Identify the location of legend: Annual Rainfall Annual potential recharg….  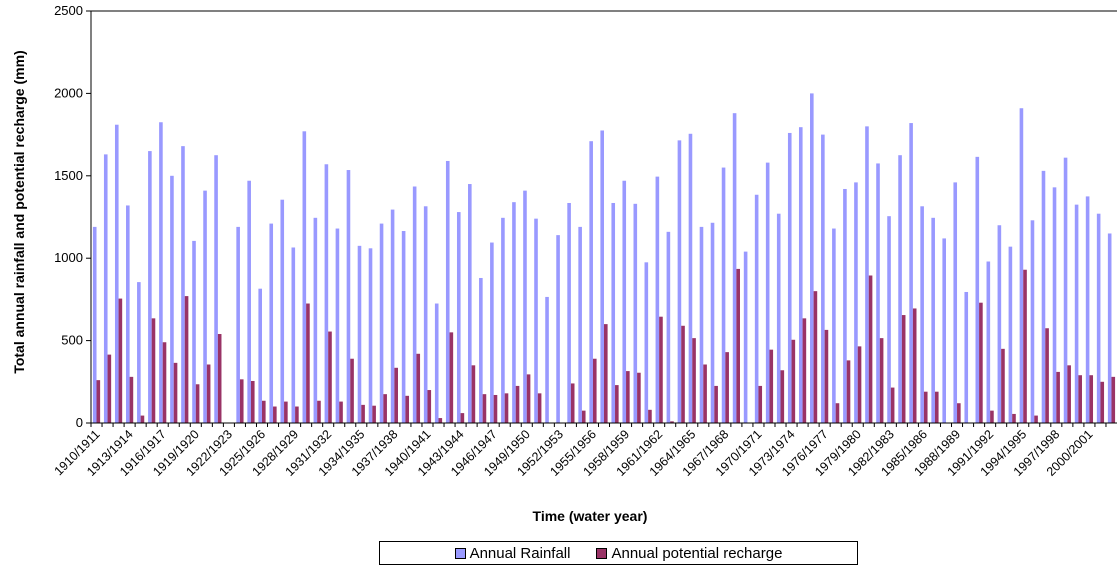
(618, 553).